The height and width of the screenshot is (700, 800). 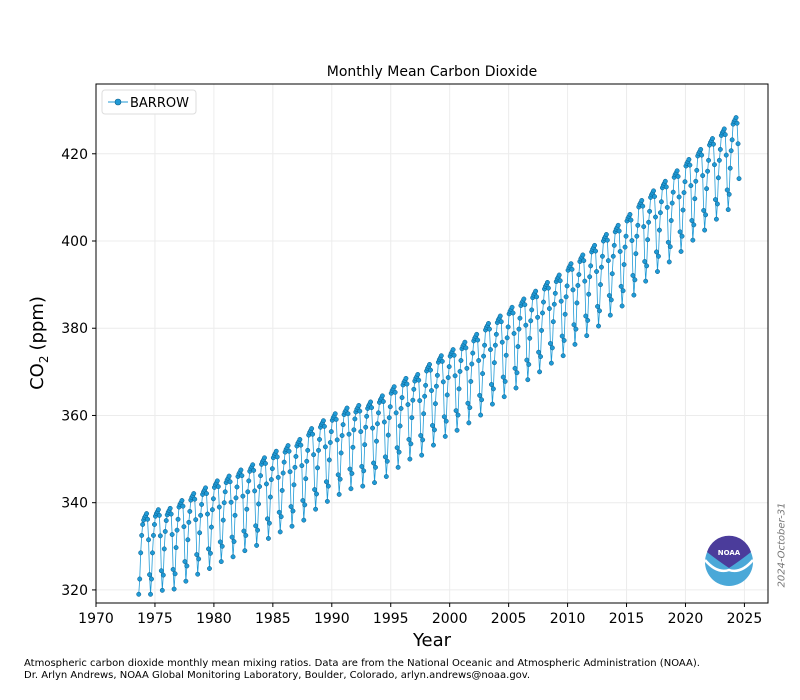 What do you see at coordinates (149, 102) in the screenshot?
I see `legend-box` at bounding box center [149, 102].